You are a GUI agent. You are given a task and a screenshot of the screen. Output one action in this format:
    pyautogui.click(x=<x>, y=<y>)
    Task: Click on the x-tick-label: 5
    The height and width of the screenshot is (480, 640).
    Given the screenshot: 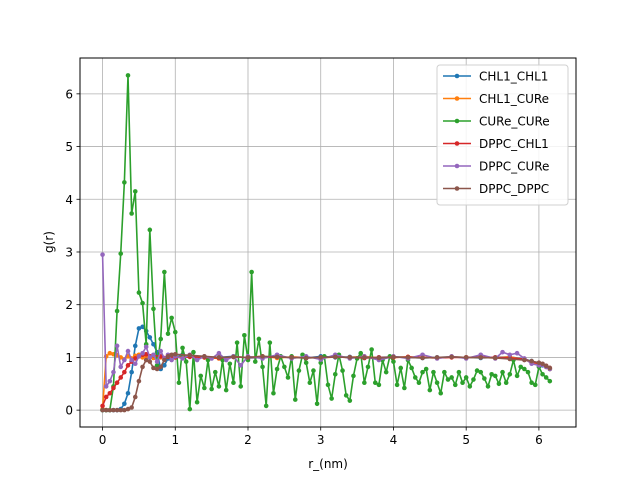 What is the action you would take?
    pyautogui.click(x=466, y=440)
    